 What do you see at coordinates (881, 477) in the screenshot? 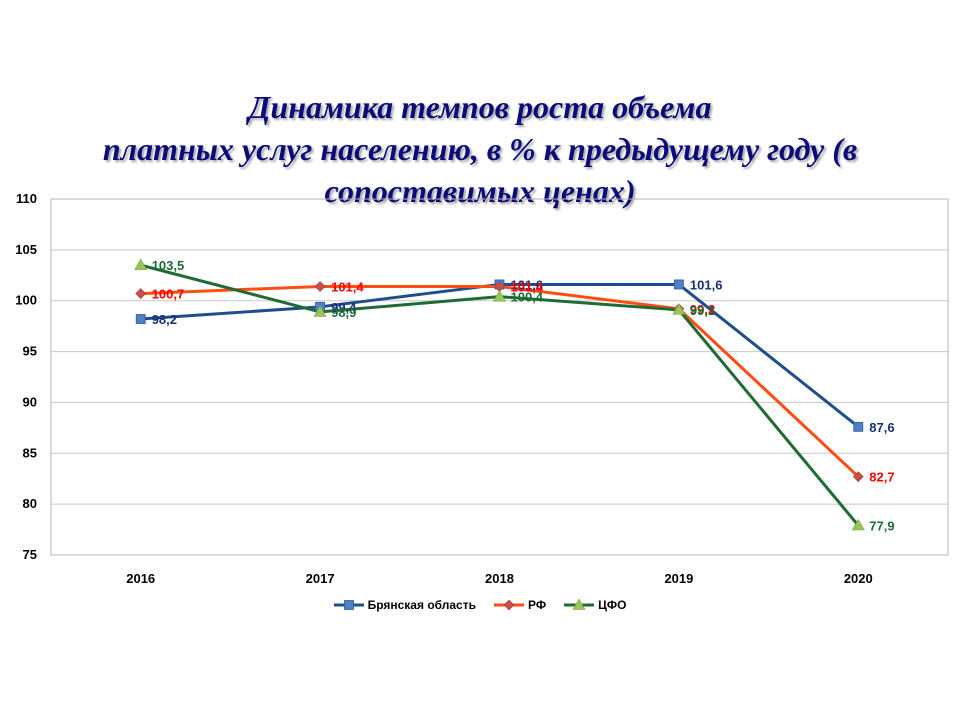
I see `series-1-label-2020: 82,7` at bounding box center [881, 477].